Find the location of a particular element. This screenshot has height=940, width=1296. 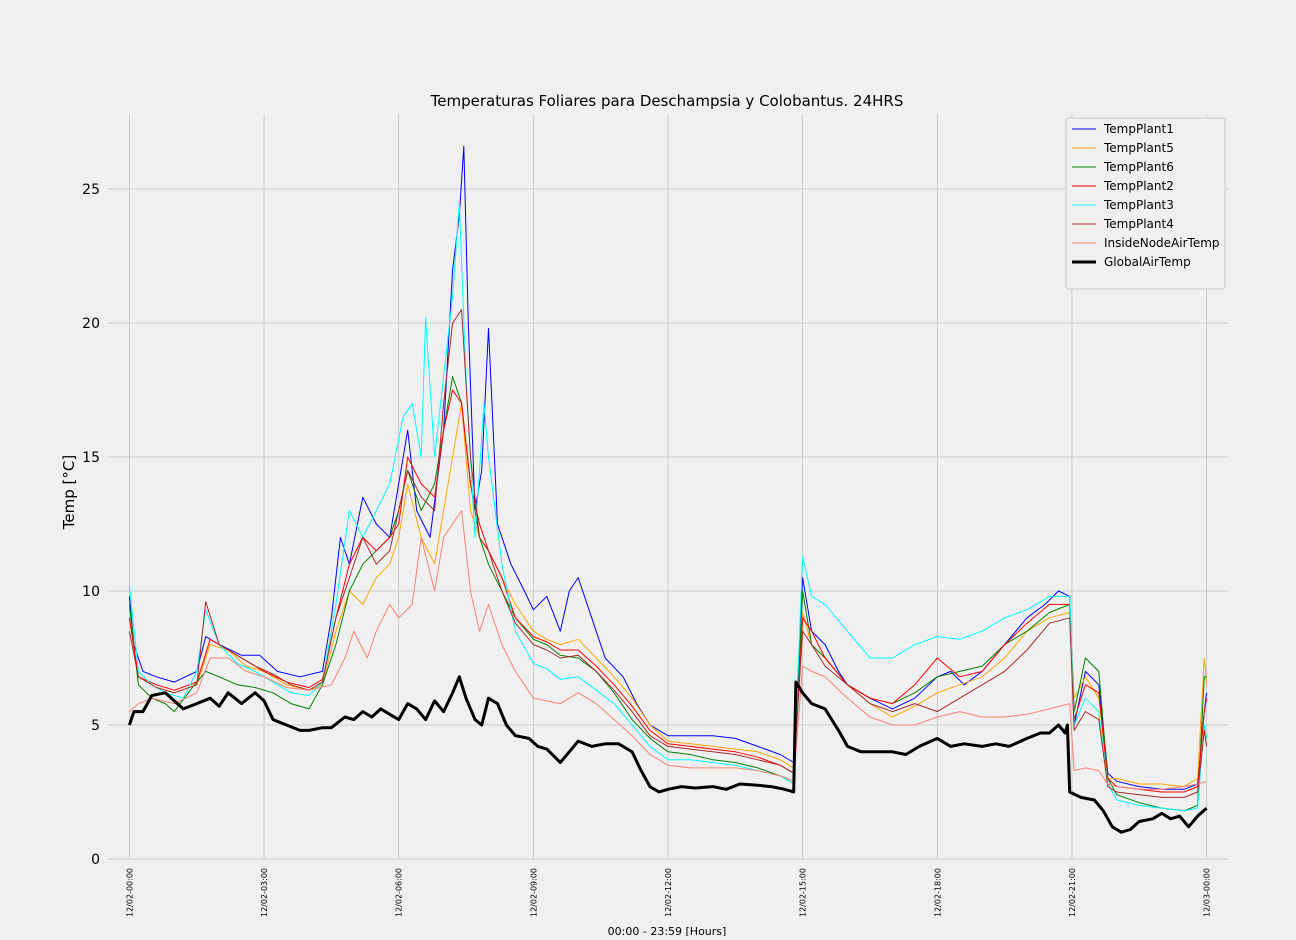

legend-label: TempPlant5 is located at coordinates (1138, 148).